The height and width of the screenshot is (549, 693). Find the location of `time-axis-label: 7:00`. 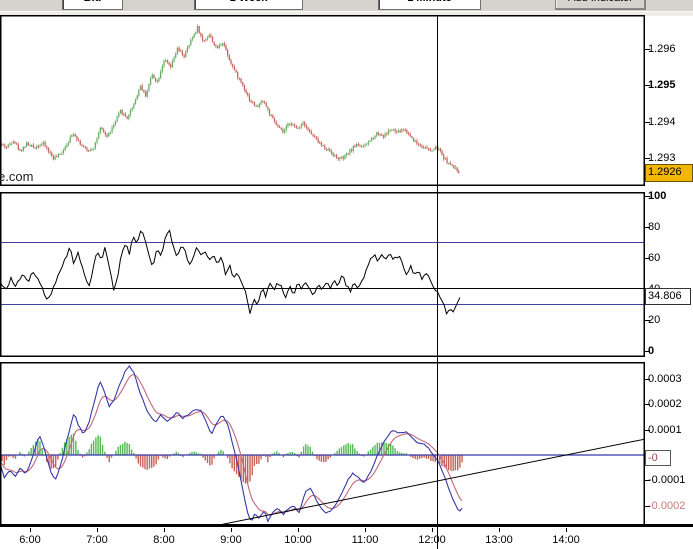

time-axis-label: 7:00 is located at coordinates (97, 540).